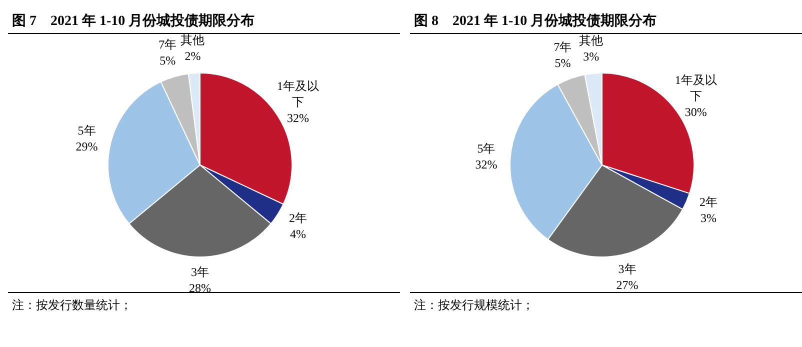 The height and width of the screenshot is (347, 802). Describe the element at coordinates (298, 233) in the screenshot. I see `data-label: 4%` at that location.